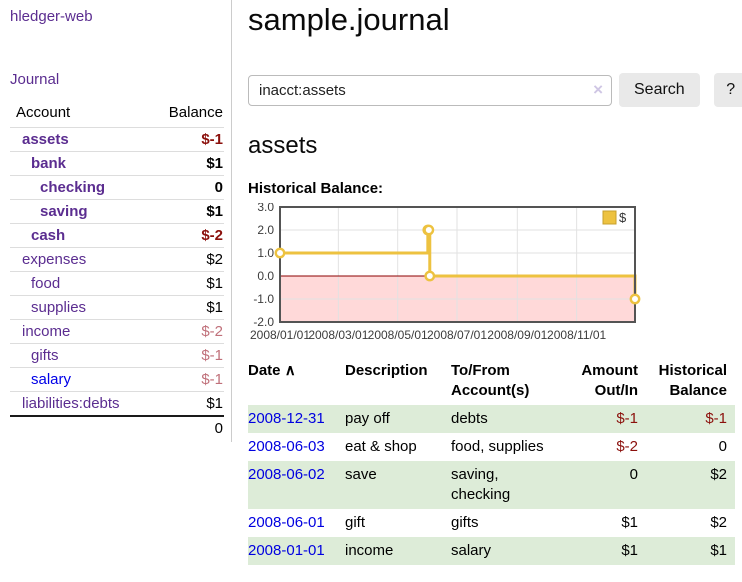 Image resolution: width=742 pixels, height=582 pixels. I want to click on account-name-cell: gifts, so click(79, 355).